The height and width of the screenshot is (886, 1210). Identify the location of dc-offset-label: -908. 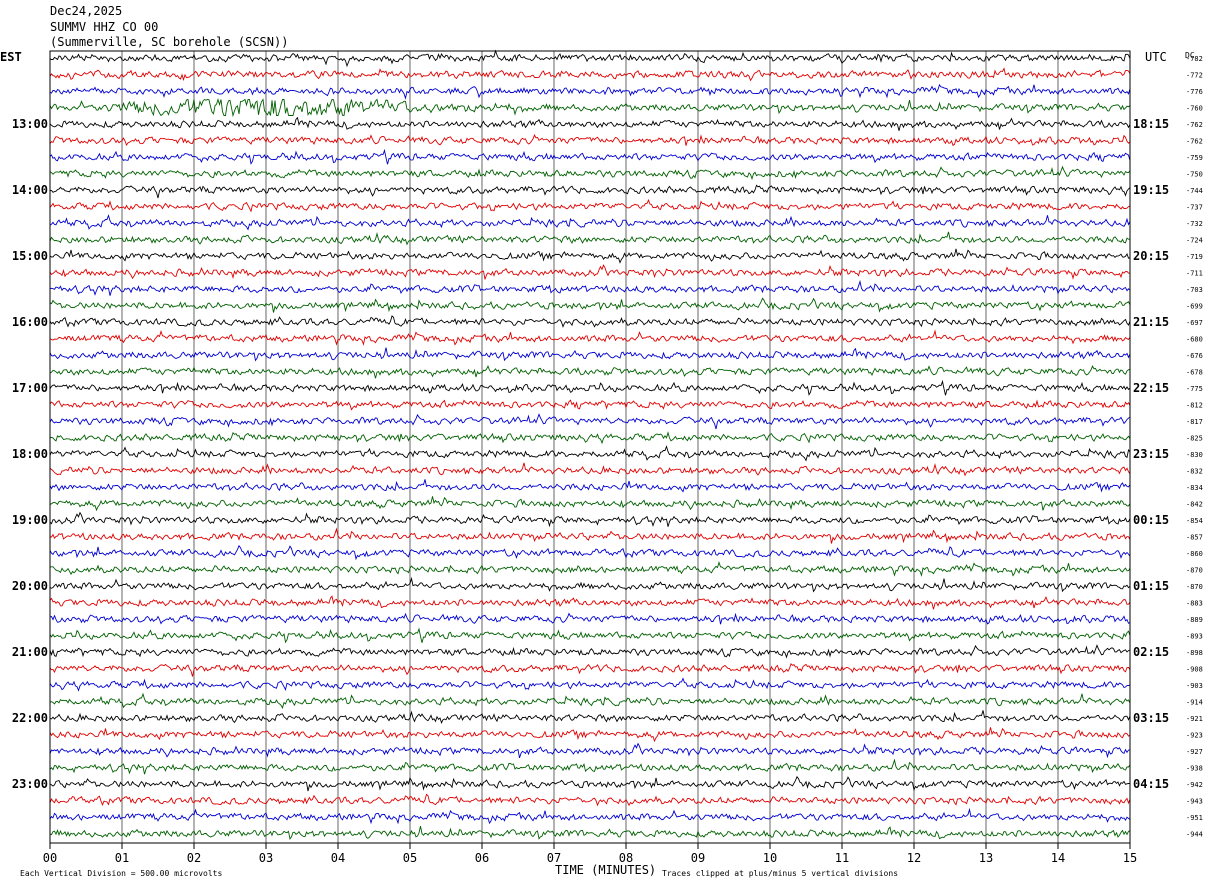
(1194, 670).